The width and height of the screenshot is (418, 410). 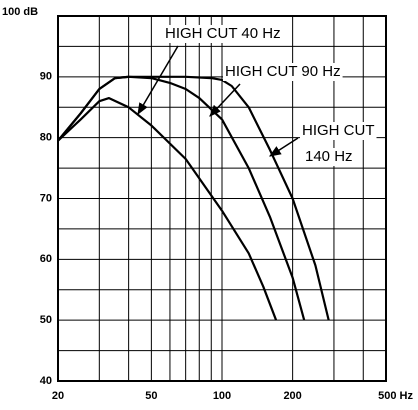 What do you see at coordinates (292, 396) in the screenshot?
I see `x-tick-label: 200` at bounding box center [292, 396].